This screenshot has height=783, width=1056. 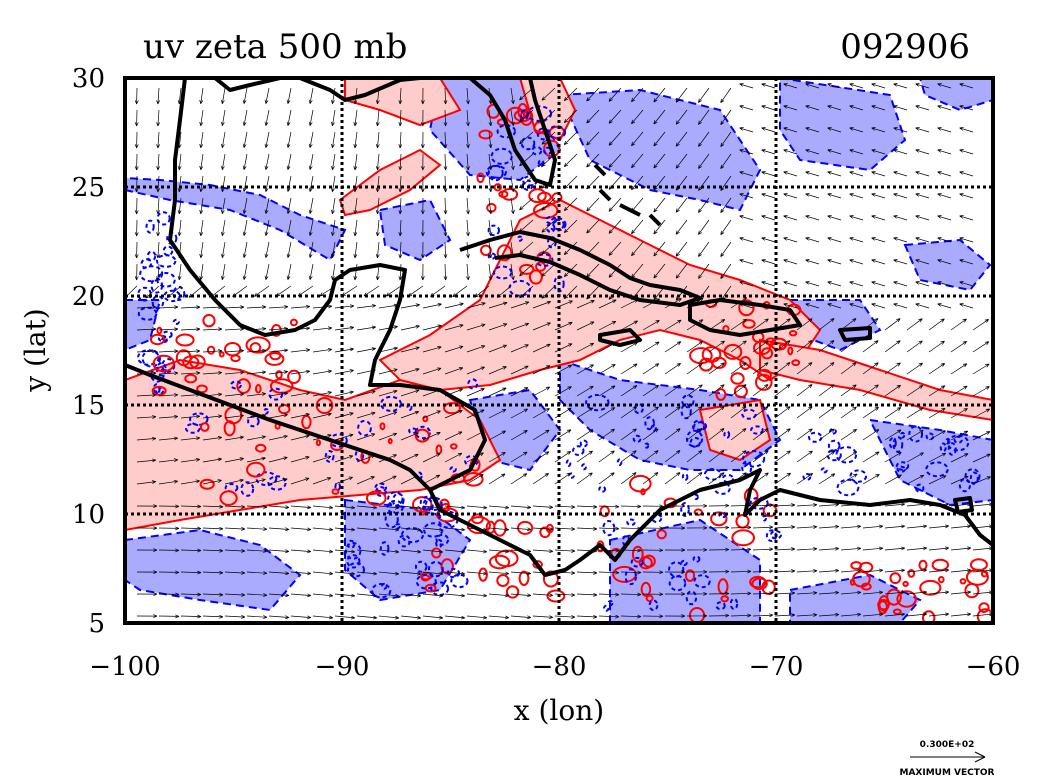 What do you see at coordinates (993, 667) in the screenshot?
I see `x-tick-label: −60` at bounding box center [993, 667].